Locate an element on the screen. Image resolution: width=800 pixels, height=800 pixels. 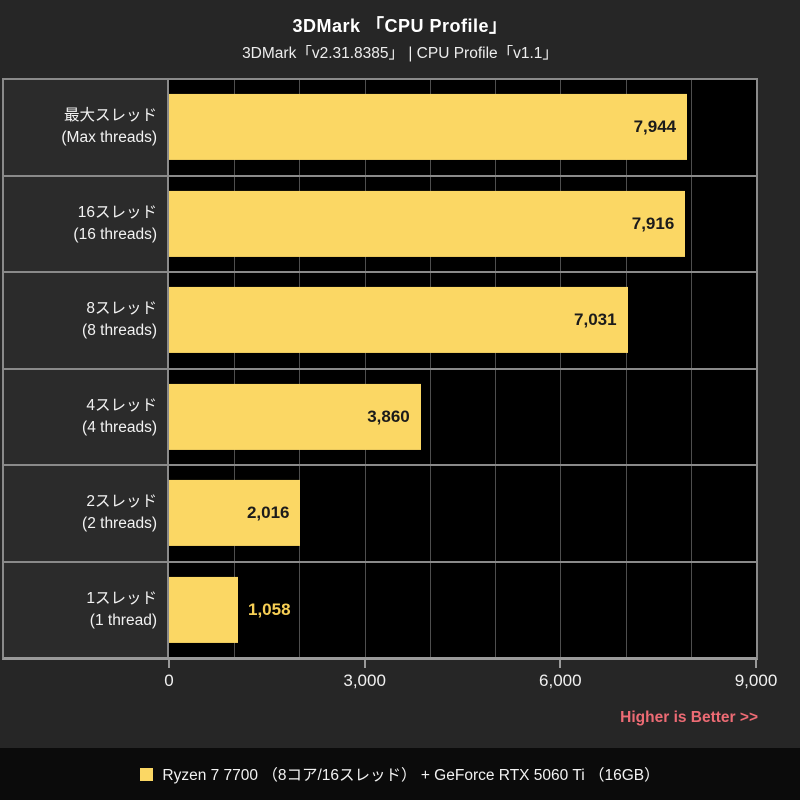
row-label: 最大スレッド (Max threads) is located at coordinates (86, 127).